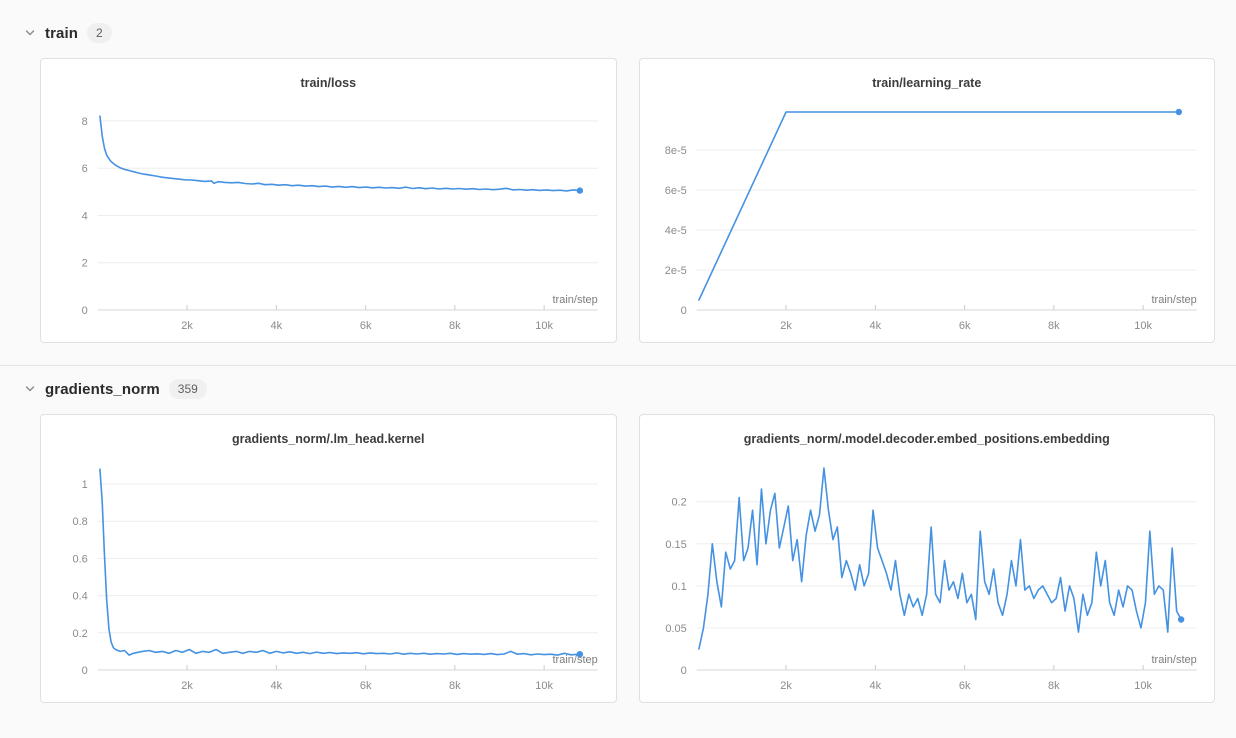 The image size is (1236, 738). What do you see at coordinates (85, 264) in the screenshot?
I see `svg-text: 2` at bounding box center [85, 264].